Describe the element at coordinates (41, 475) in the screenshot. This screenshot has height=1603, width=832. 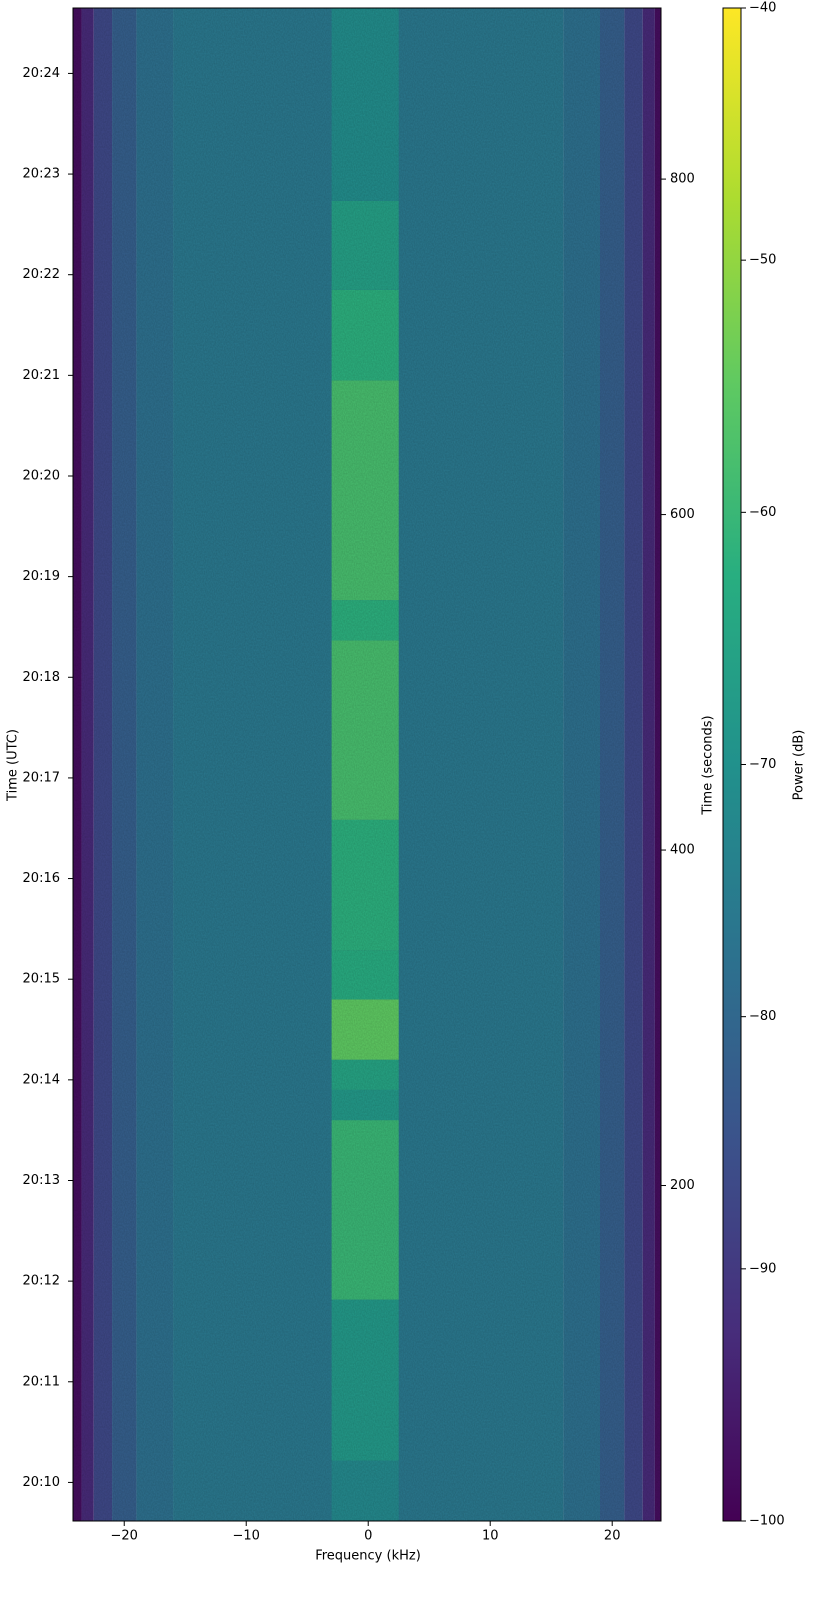
I see `y-tick-label: 20:20` at that location.